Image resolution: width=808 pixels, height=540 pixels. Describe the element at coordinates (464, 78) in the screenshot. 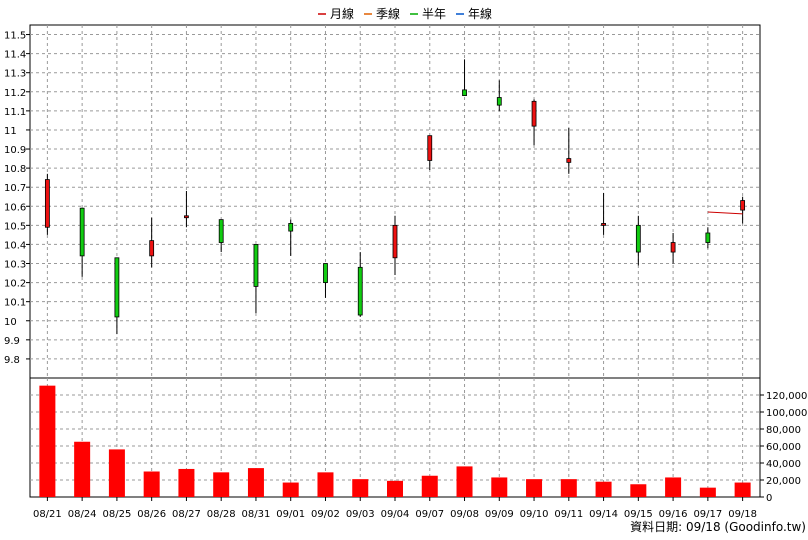

I see `candle-09/08` at that location.